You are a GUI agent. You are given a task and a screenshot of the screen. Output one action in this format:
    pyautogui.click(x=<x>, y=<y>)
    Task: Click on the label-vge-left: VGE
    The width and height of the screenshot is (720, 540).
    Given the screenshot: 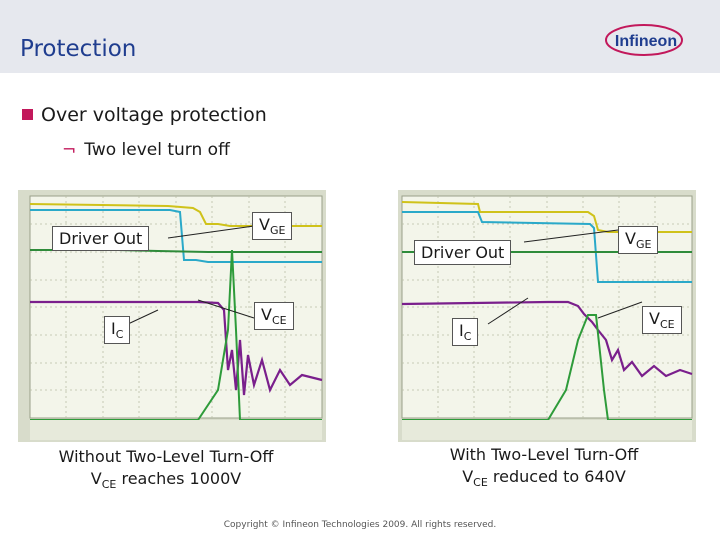 What is the action you would take?
    pyautogui.click(x=272, y=226)
    